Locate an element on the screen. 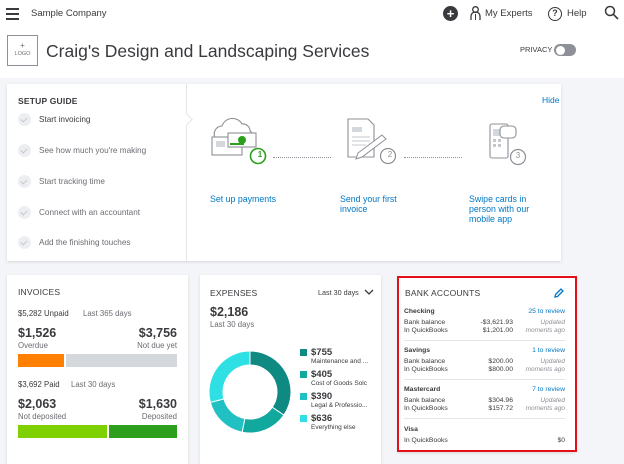 The width and height of the screenshot is (624, 464). highlight-outline is located at coordinates (487, 364).